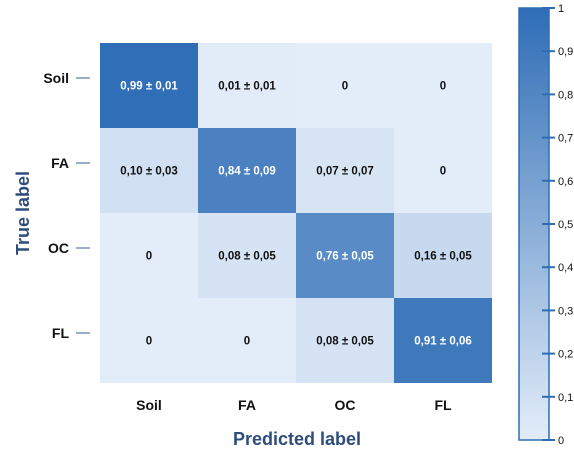 Image resolution: width=574 pixels, height=455 pixels. I want to click on colorbar-tick-label: 1, so click(561, 9).